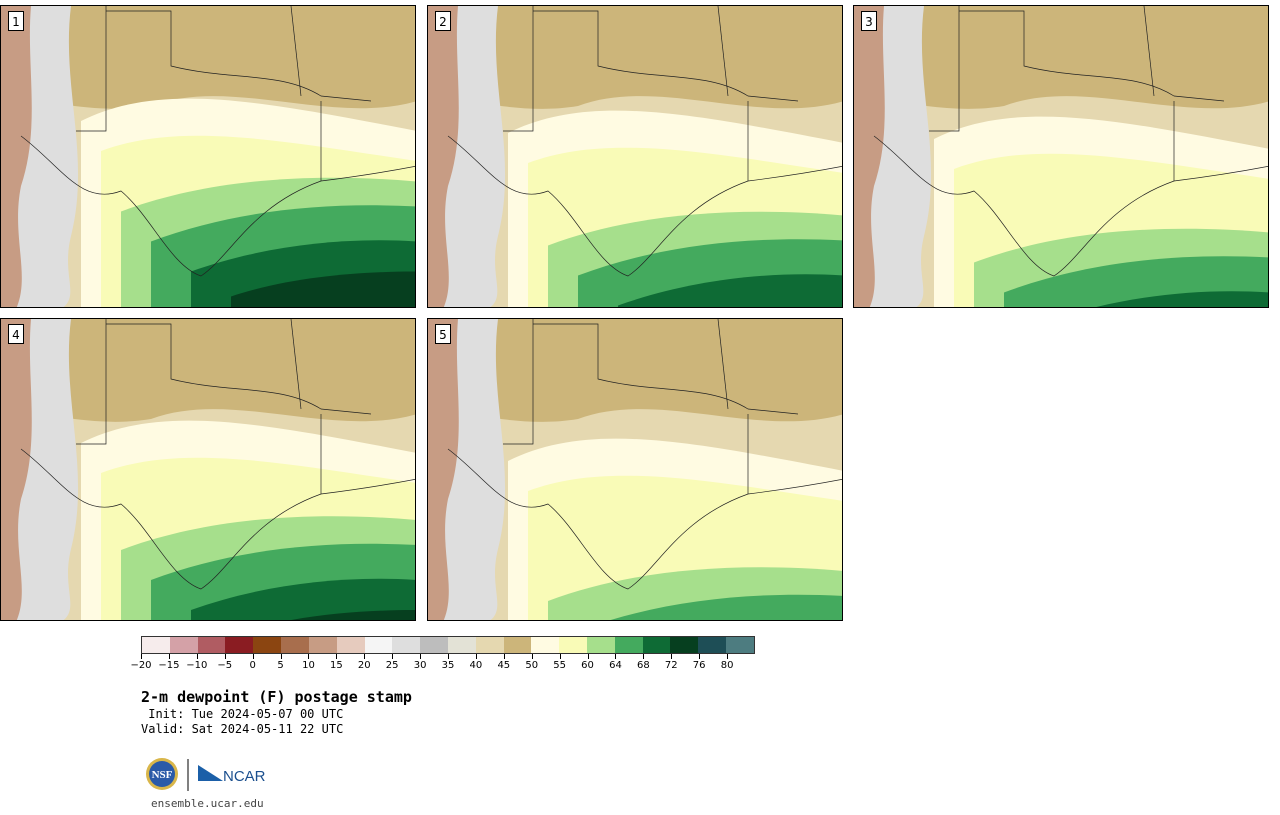 The image size is (1280, 815). I want to click on init-time: Init: Tue 2024-05-07 00 UTC, so click(242, 714).